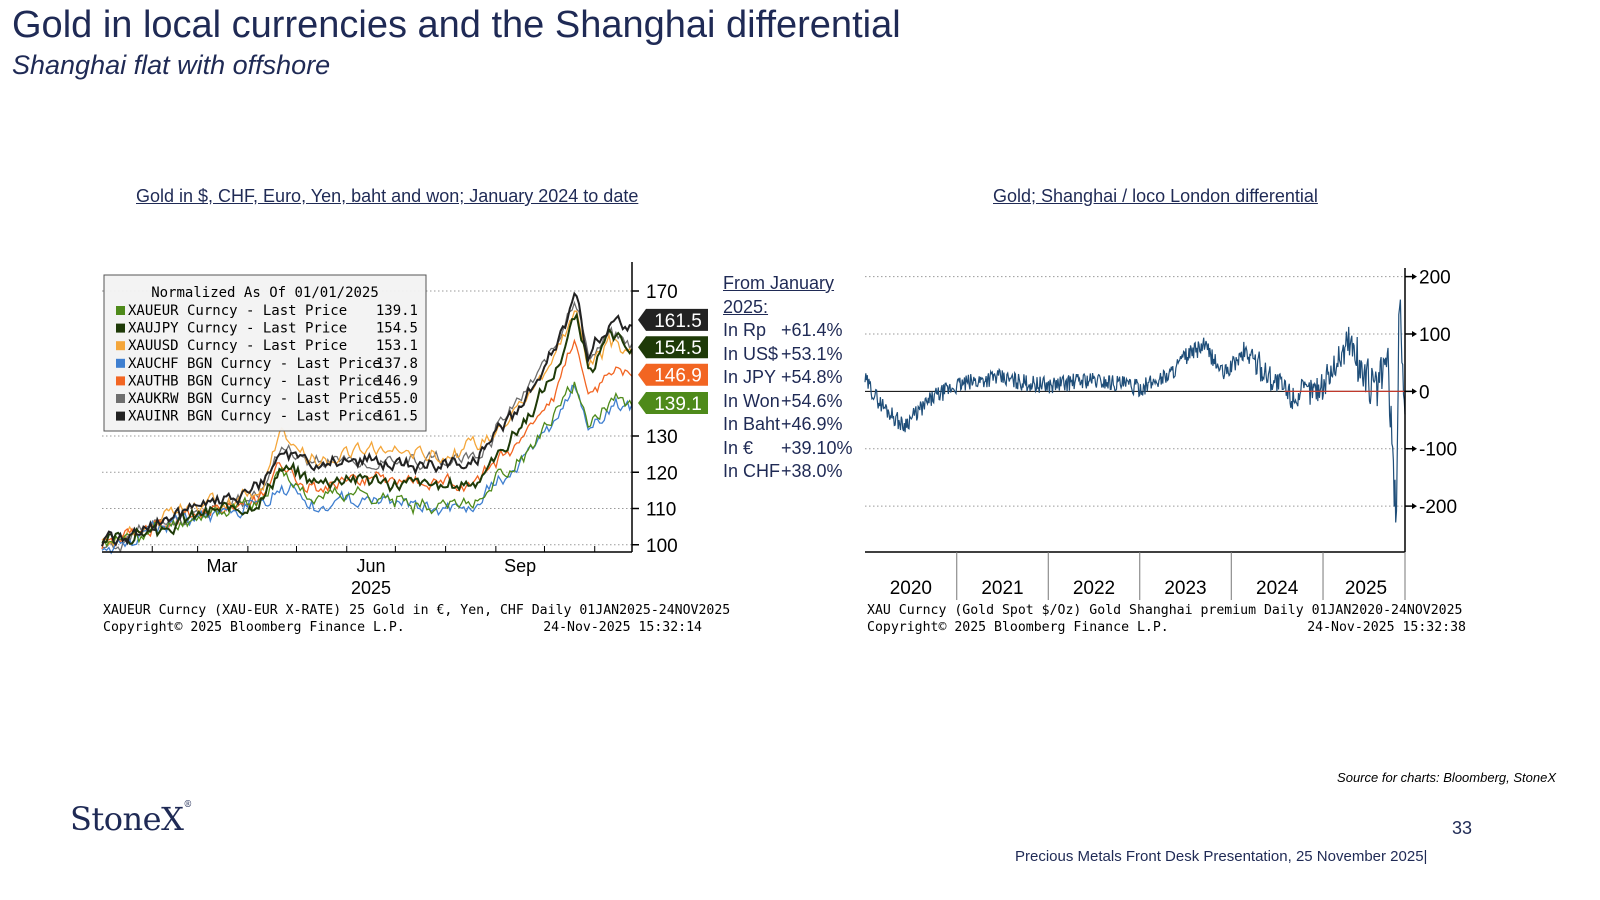  Describe the element at coordinates (397, 329) in the screenshot. I see `left-legend-series-value: 154.5` at that location.